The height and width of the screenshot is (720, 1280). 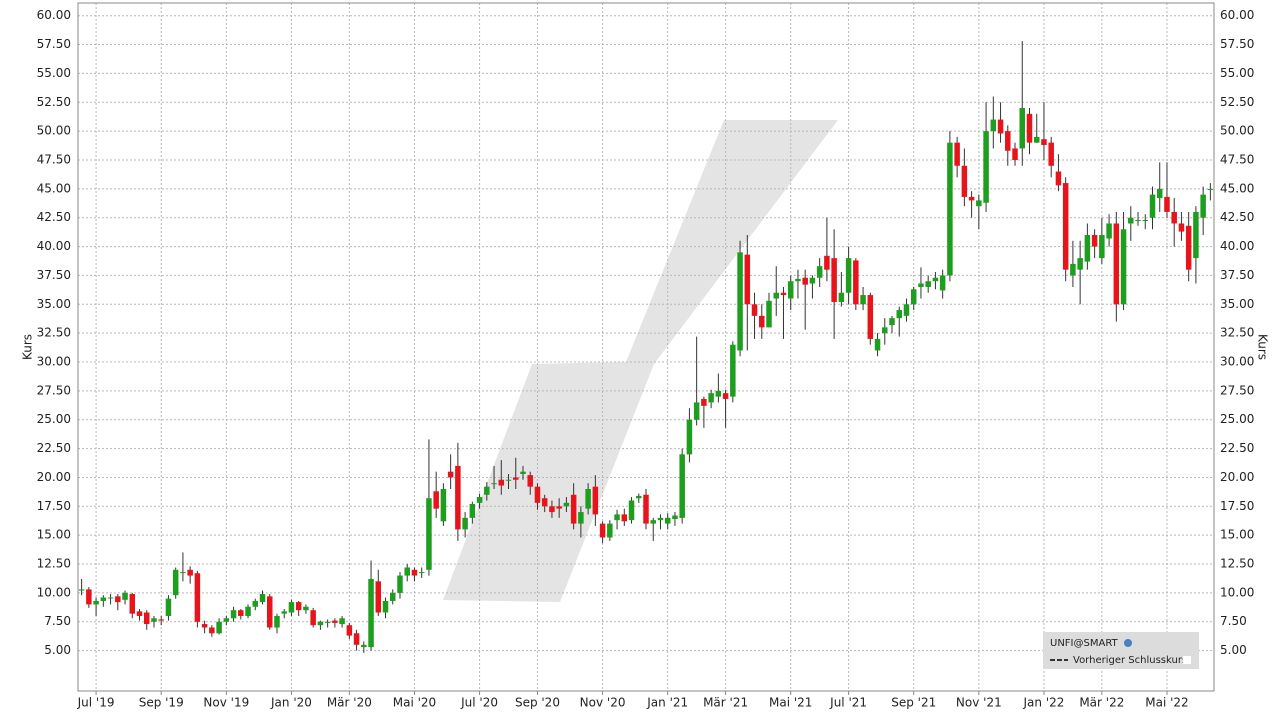 I want to click on y-tick-label: 47.50, so click(x=54, y=159).